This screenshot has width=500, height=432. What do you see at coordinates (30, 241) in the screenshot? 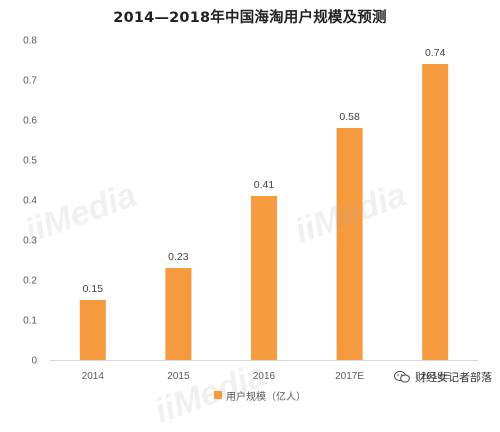
I see `y-tick-label: 0.3` at bounding box center [30, 241].